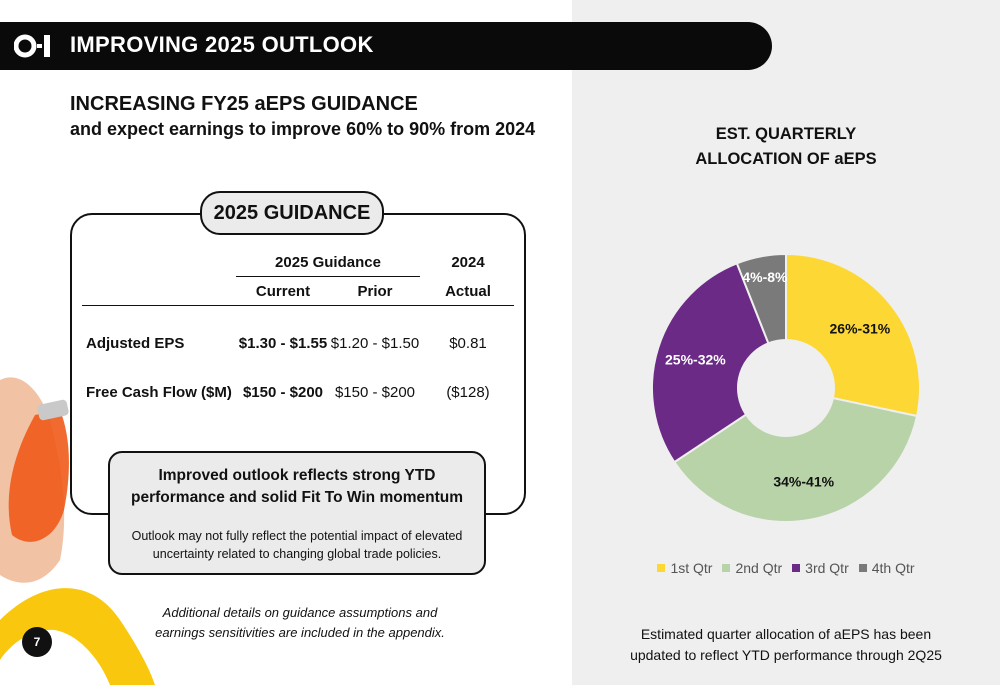 Image resolution: width=1000 pixels, height=685 pixels. Describe the element at coordinates (803, 481) in the screenshot. I see `donut-label-2: 34%-41%` at that location.